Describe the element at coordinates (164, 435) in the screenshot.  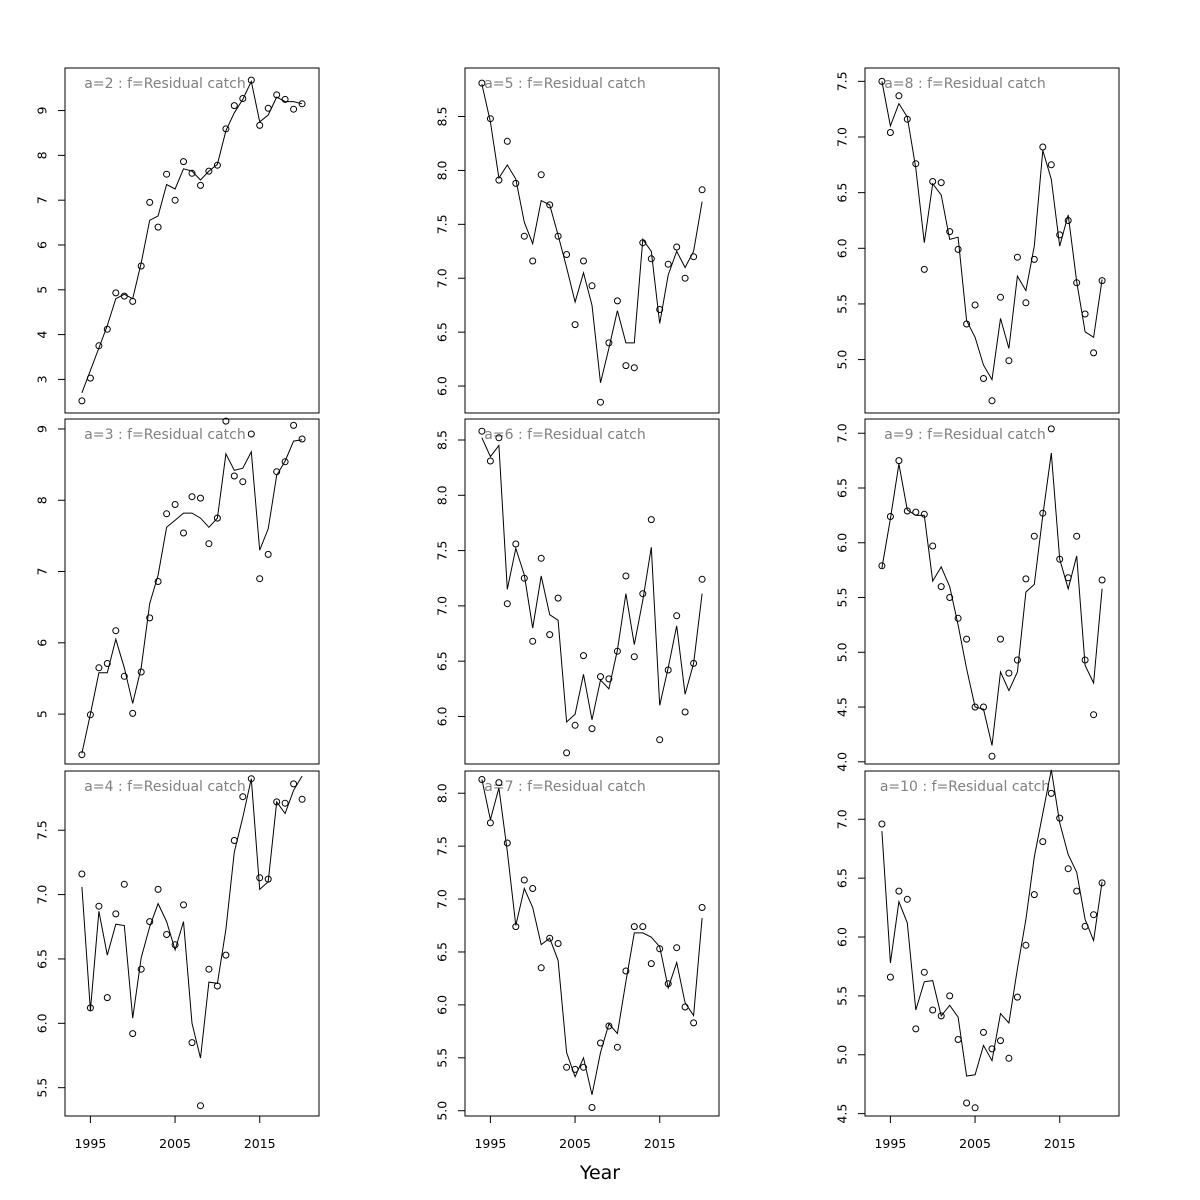
I see `panel-title: a=3 : f=Residual catch` at that location.